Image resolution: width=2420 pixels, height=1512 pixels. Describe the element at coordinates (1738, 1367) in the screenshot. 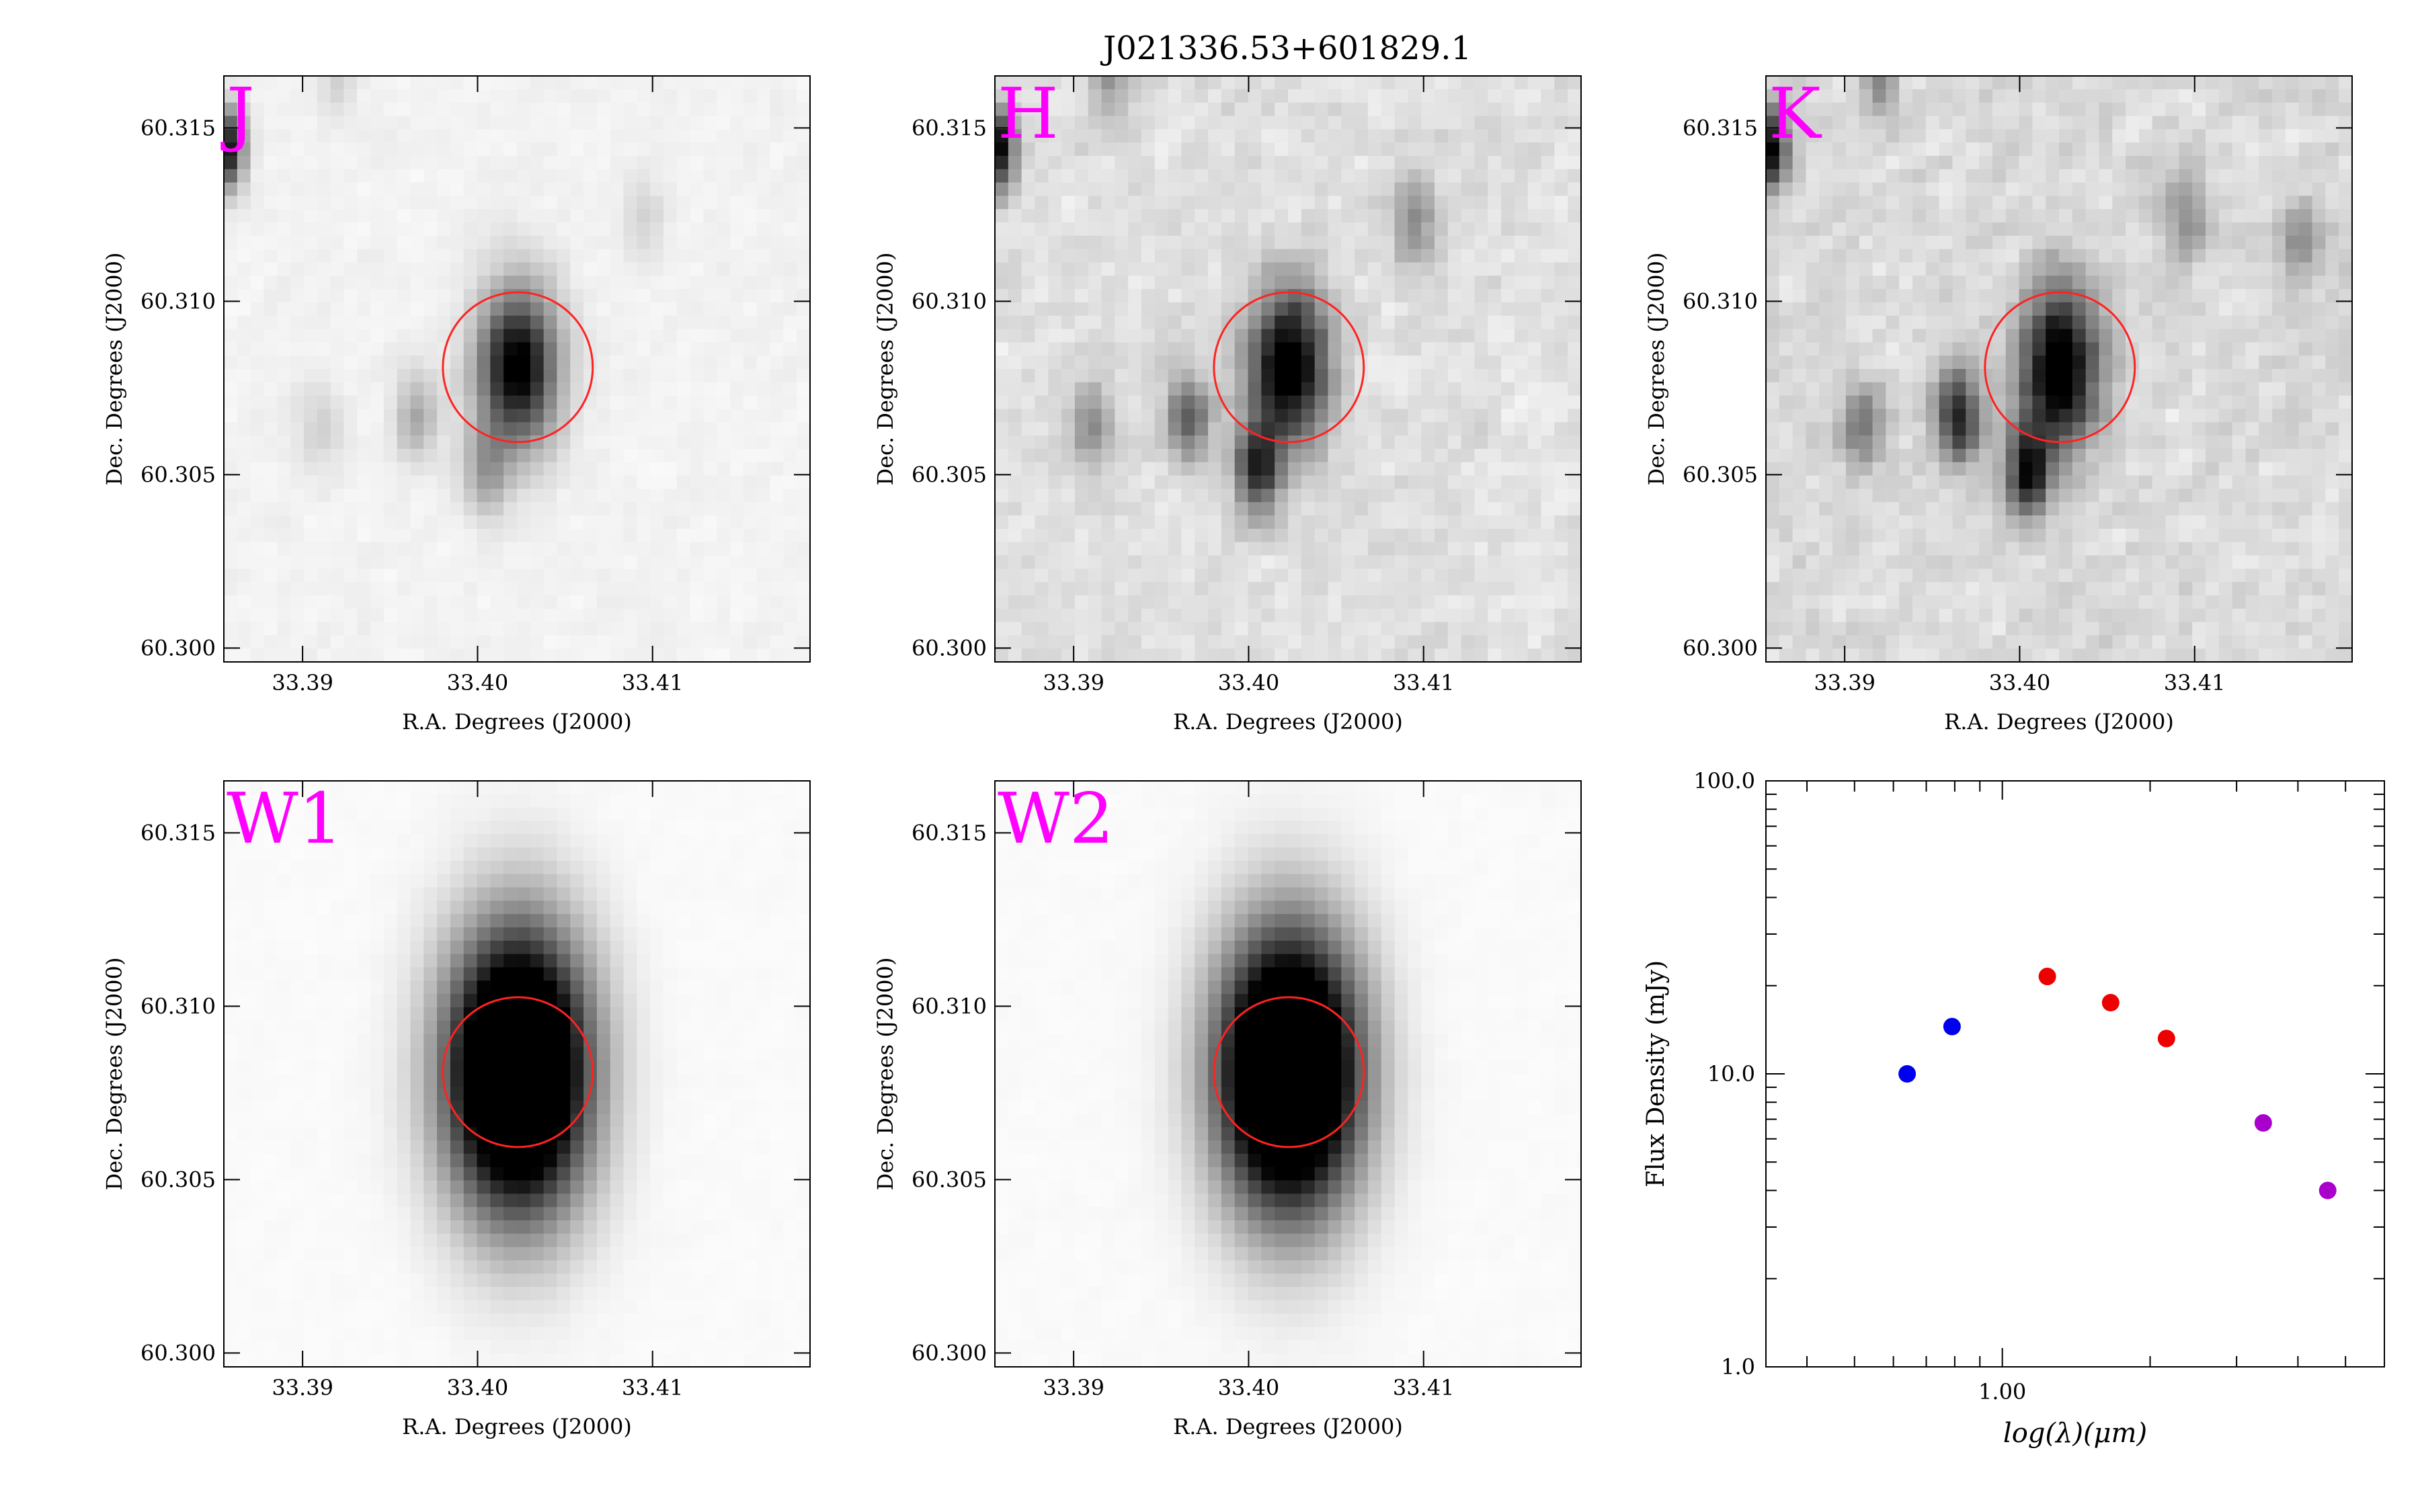

I see `y-tick-label: 1.0` at that location.